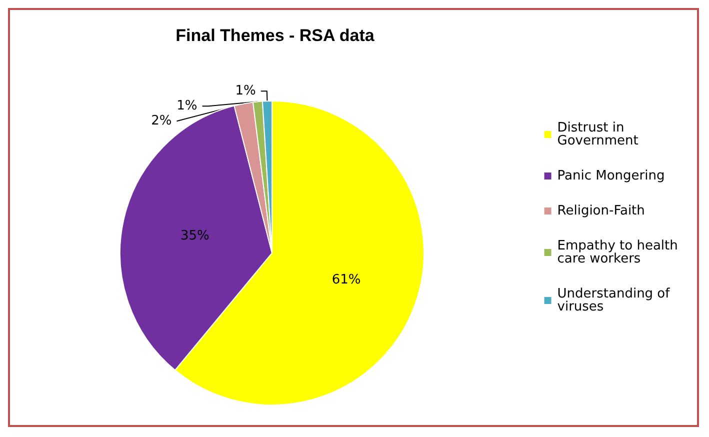 The width and height of the screenshot is (709, 437). Describe the element at coordinates (161, 121) in the screenshot. I see `data-label: 2%` at that location.